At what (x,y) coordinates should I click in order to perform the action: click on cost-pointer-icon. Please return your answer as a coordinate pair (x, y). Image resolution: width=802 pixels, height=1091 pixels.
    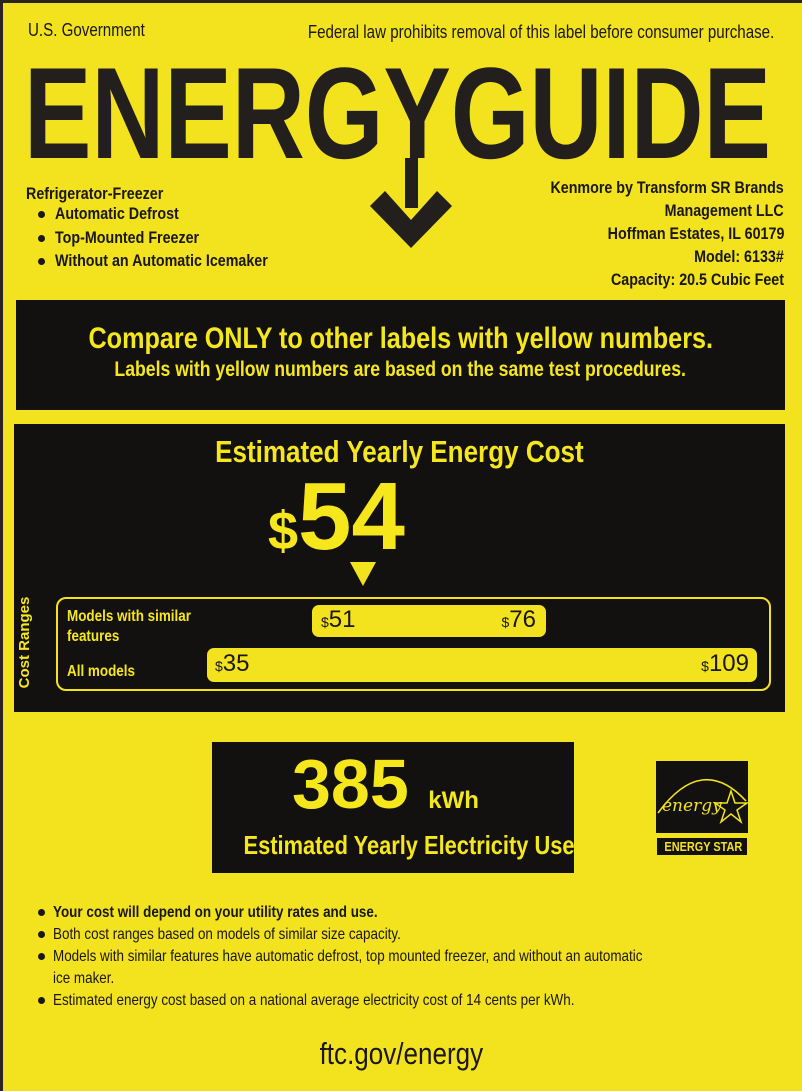
    Looking at the image, I should click on (363, 574).